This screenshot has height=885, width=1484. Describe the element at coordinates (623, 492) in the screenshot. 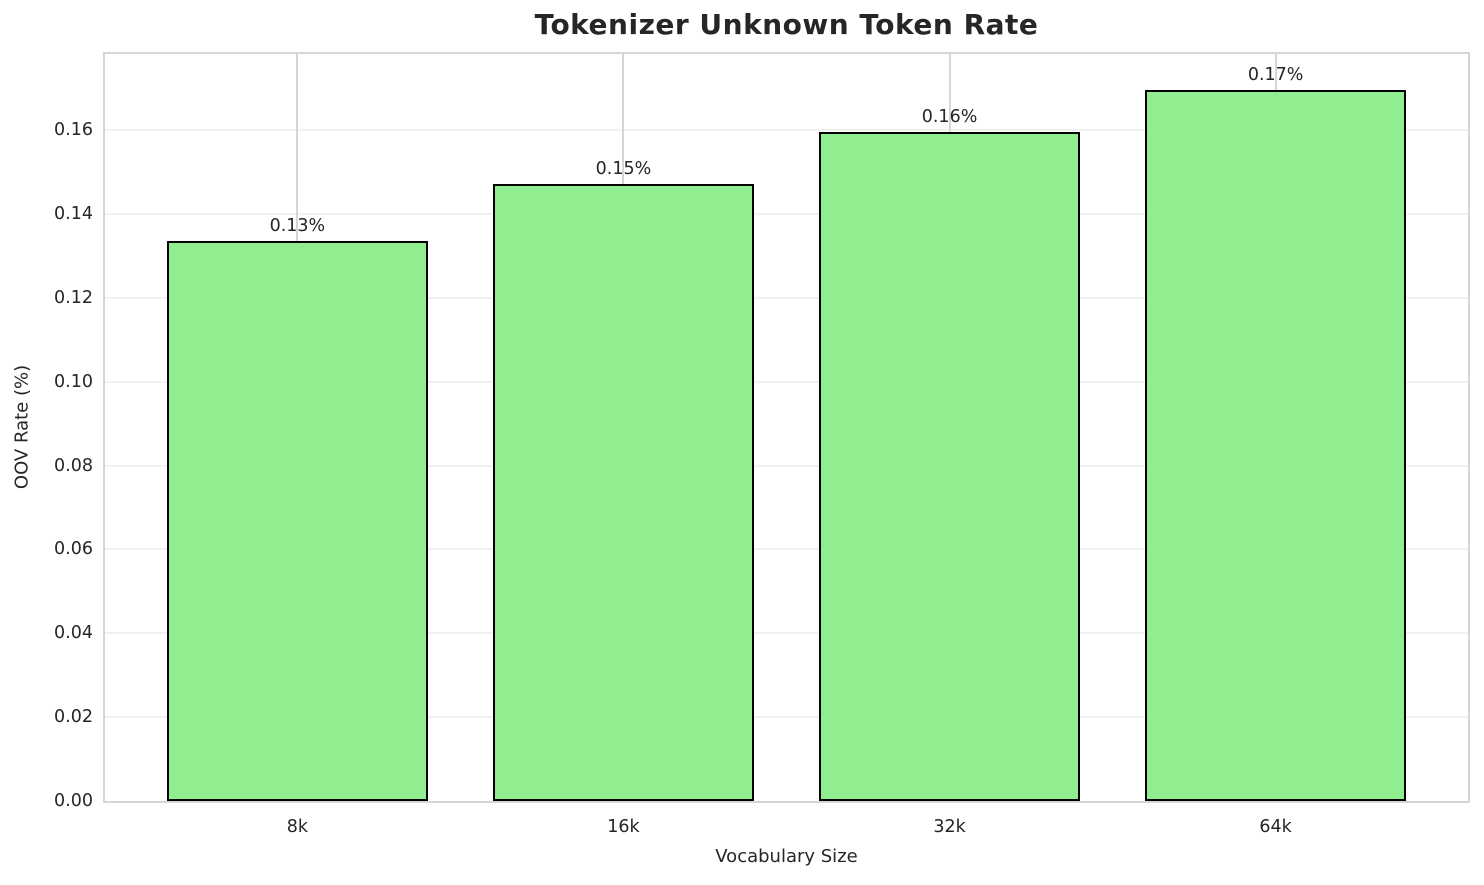

I see `bar-16k` at that location.